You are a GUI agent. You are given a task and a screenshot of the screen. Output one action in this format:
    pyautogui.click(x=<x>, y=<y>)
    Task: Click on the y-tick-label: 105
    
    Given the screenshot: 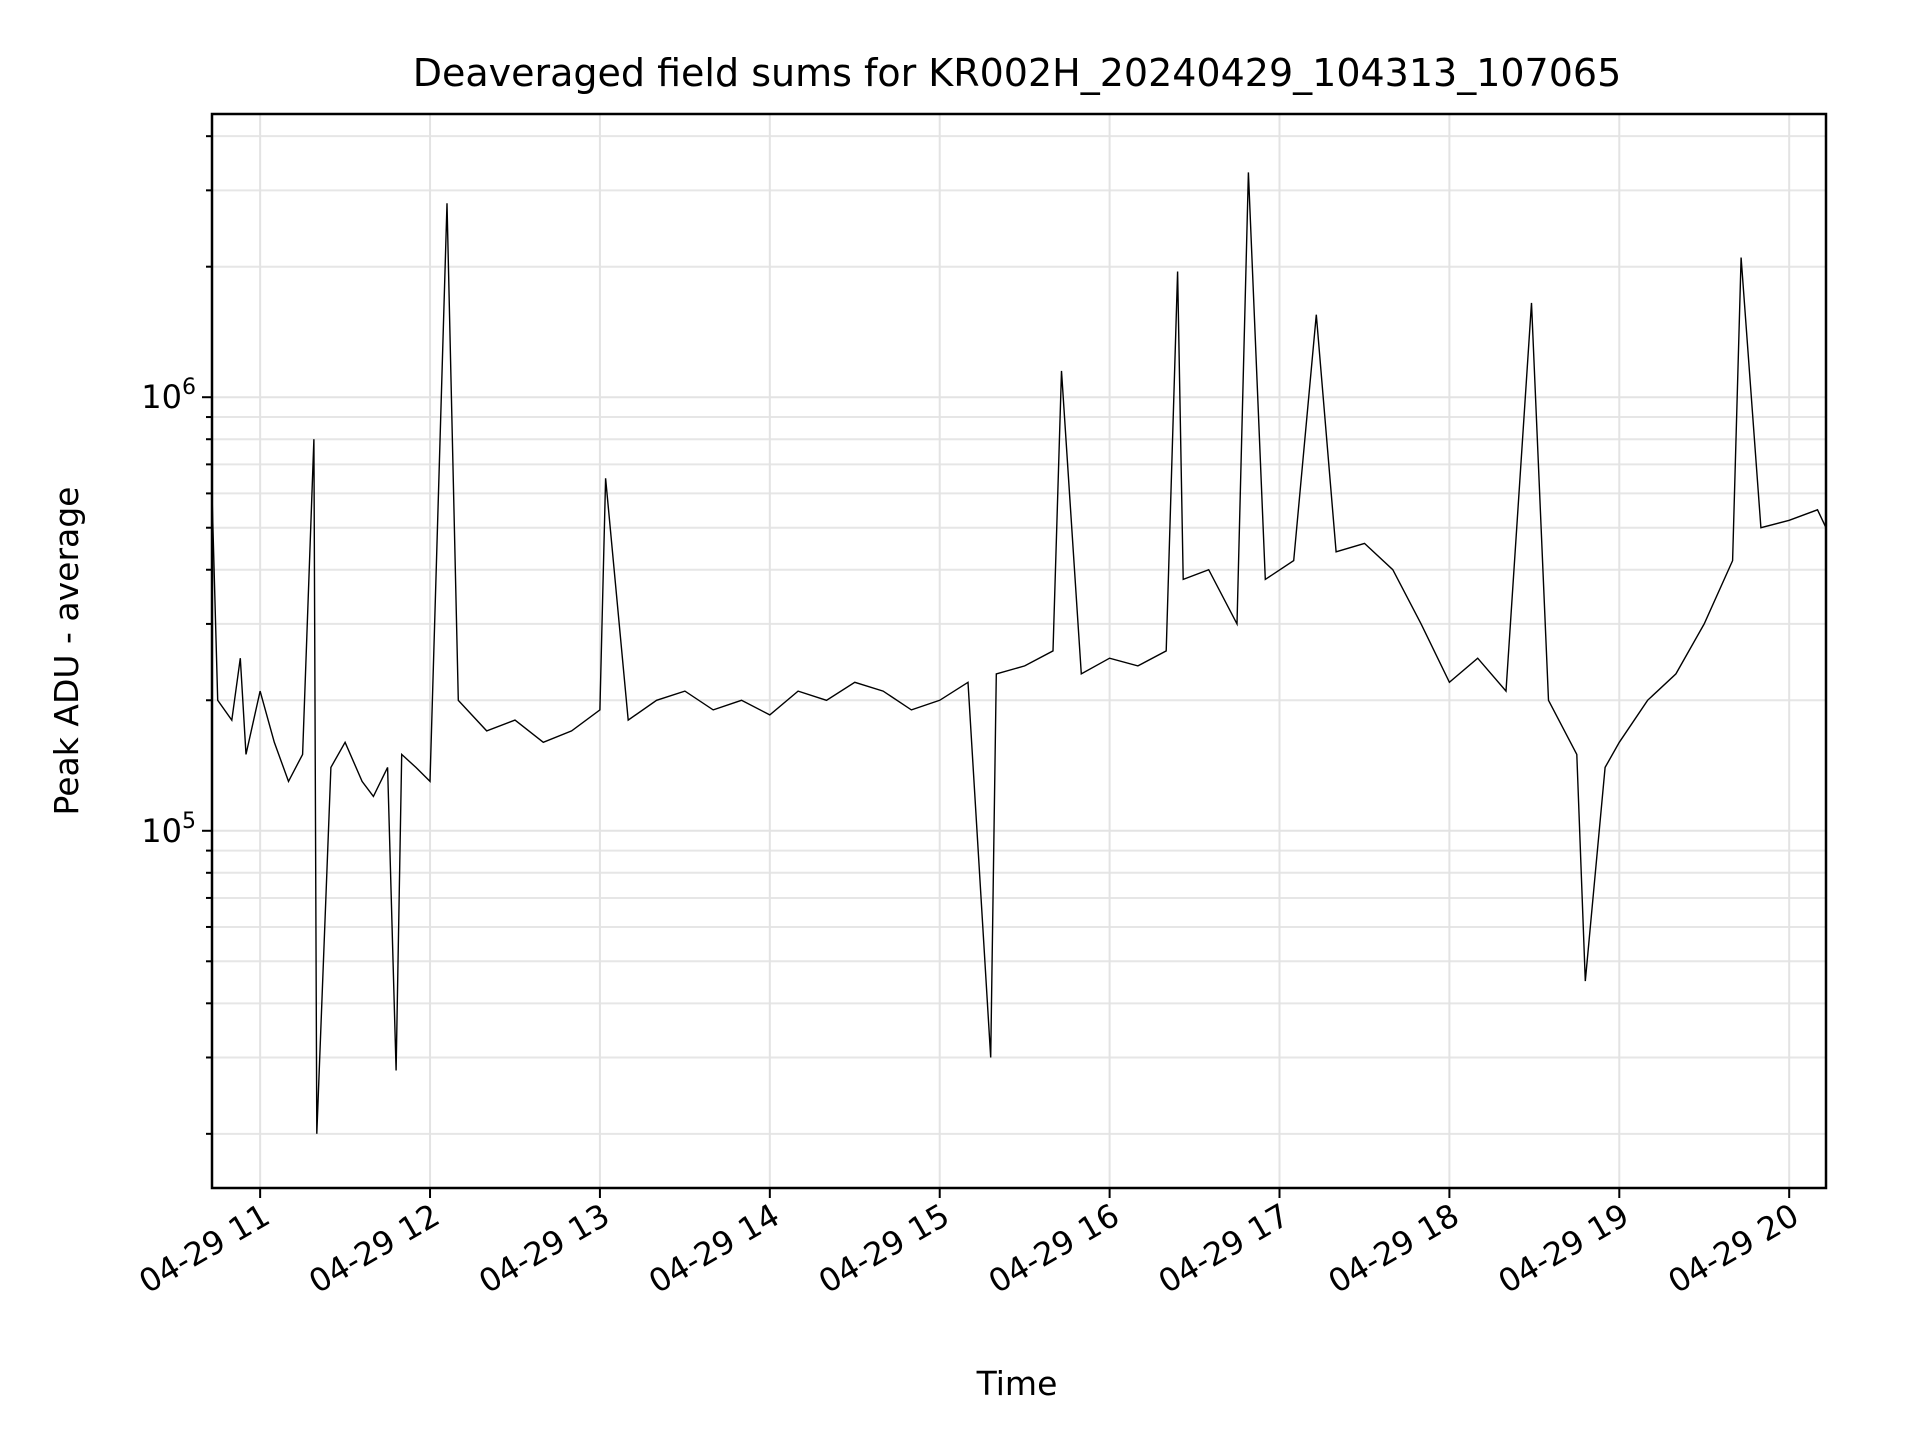 What is the action you would take?
    pyautogui.click(x=168, y=829)
    